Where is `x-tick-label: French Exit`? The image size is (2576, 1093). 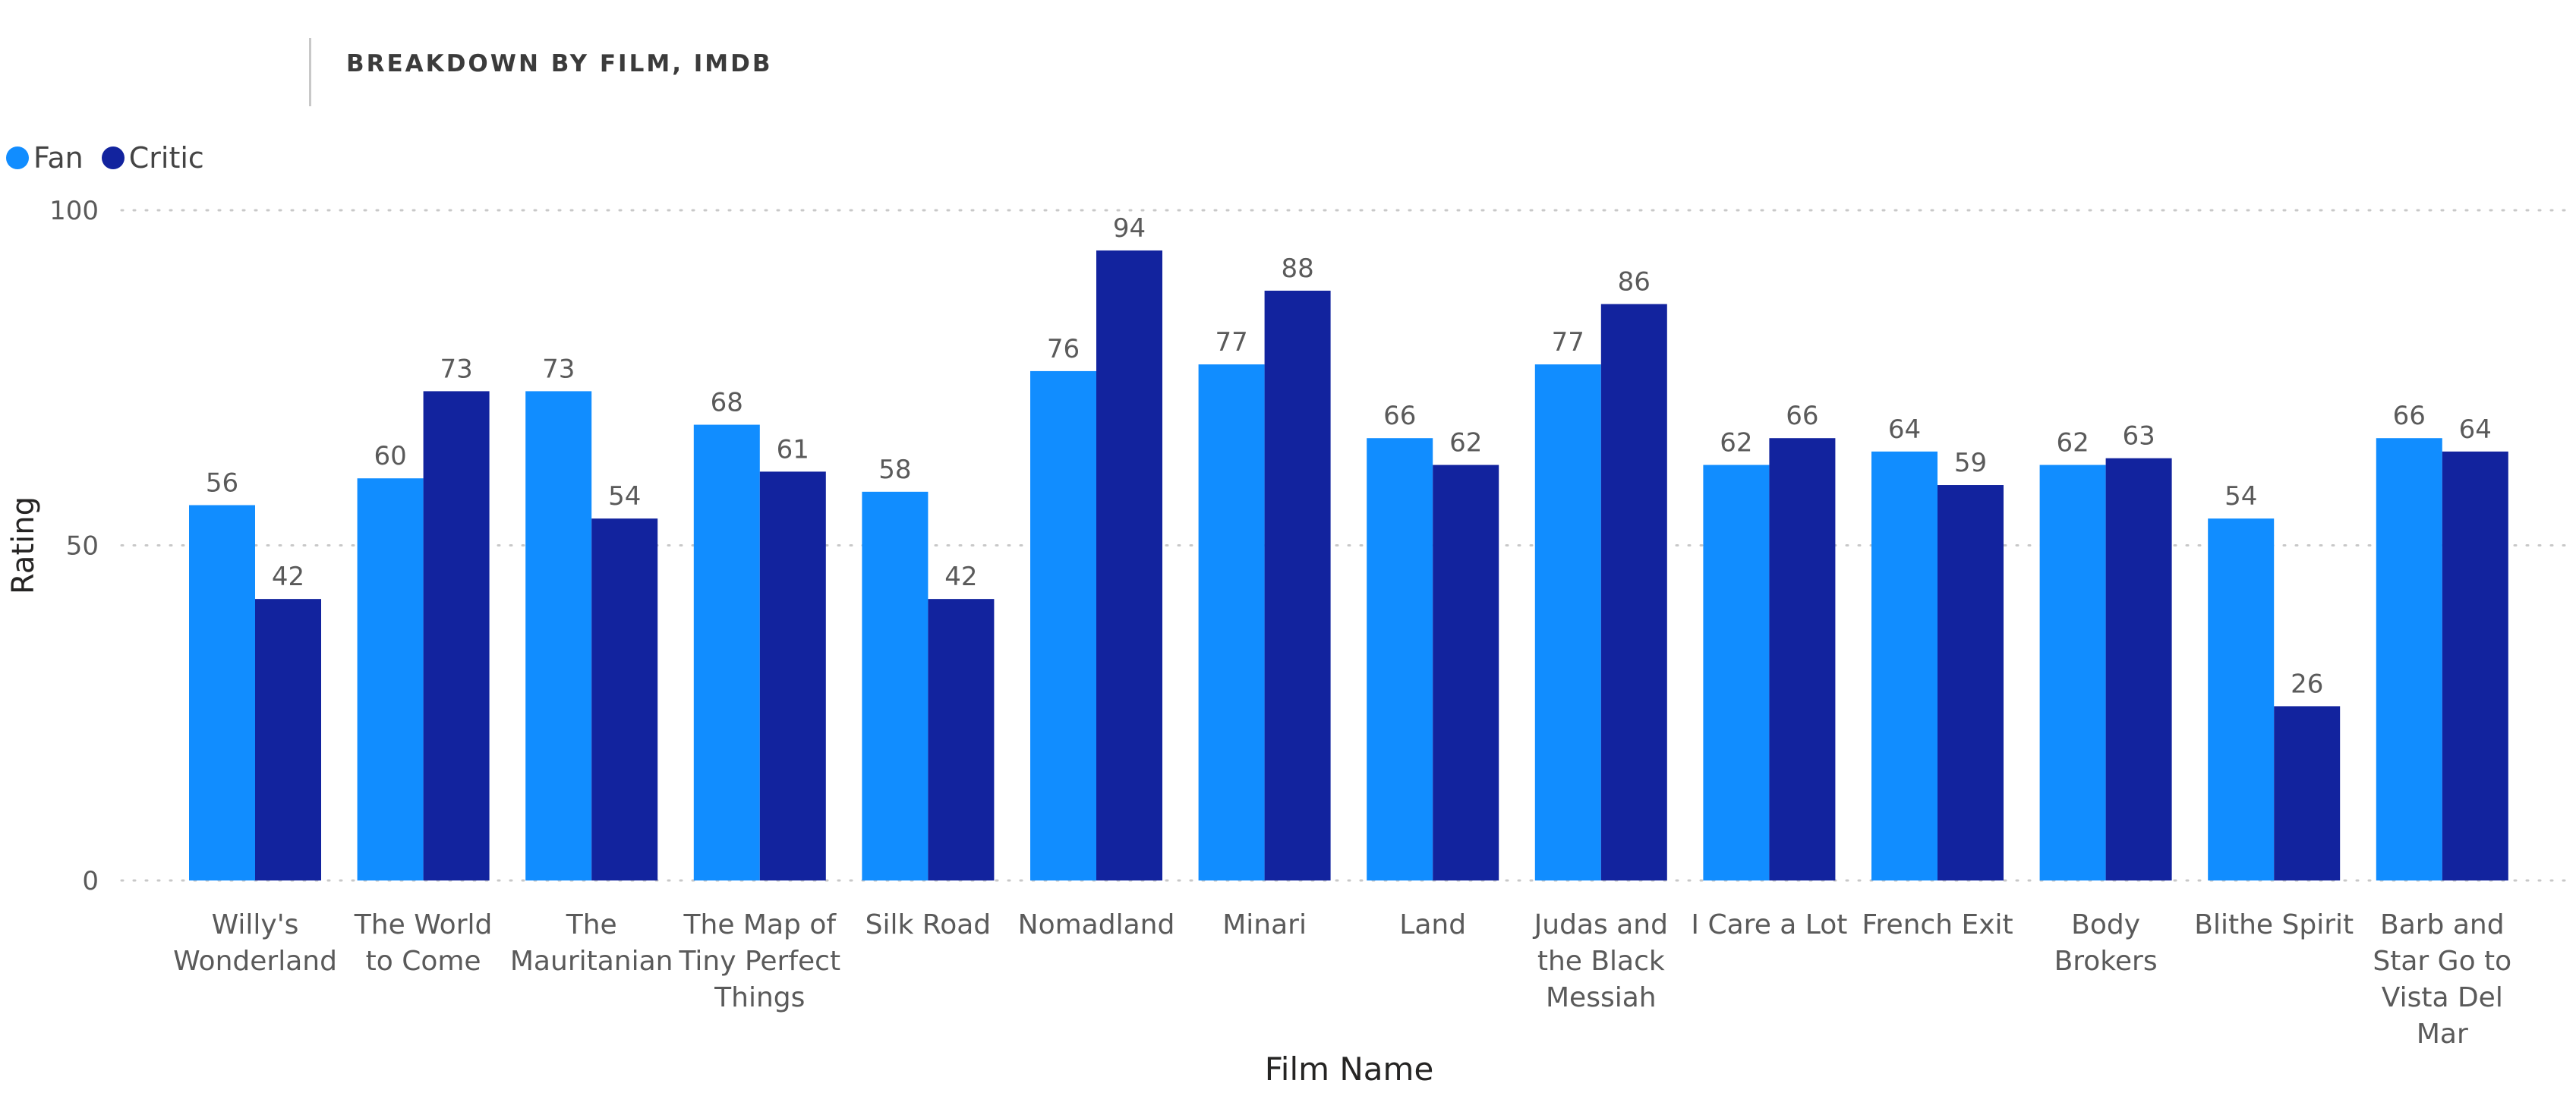
x-tick-label: French Exit is located at coordinates (1937, 924).